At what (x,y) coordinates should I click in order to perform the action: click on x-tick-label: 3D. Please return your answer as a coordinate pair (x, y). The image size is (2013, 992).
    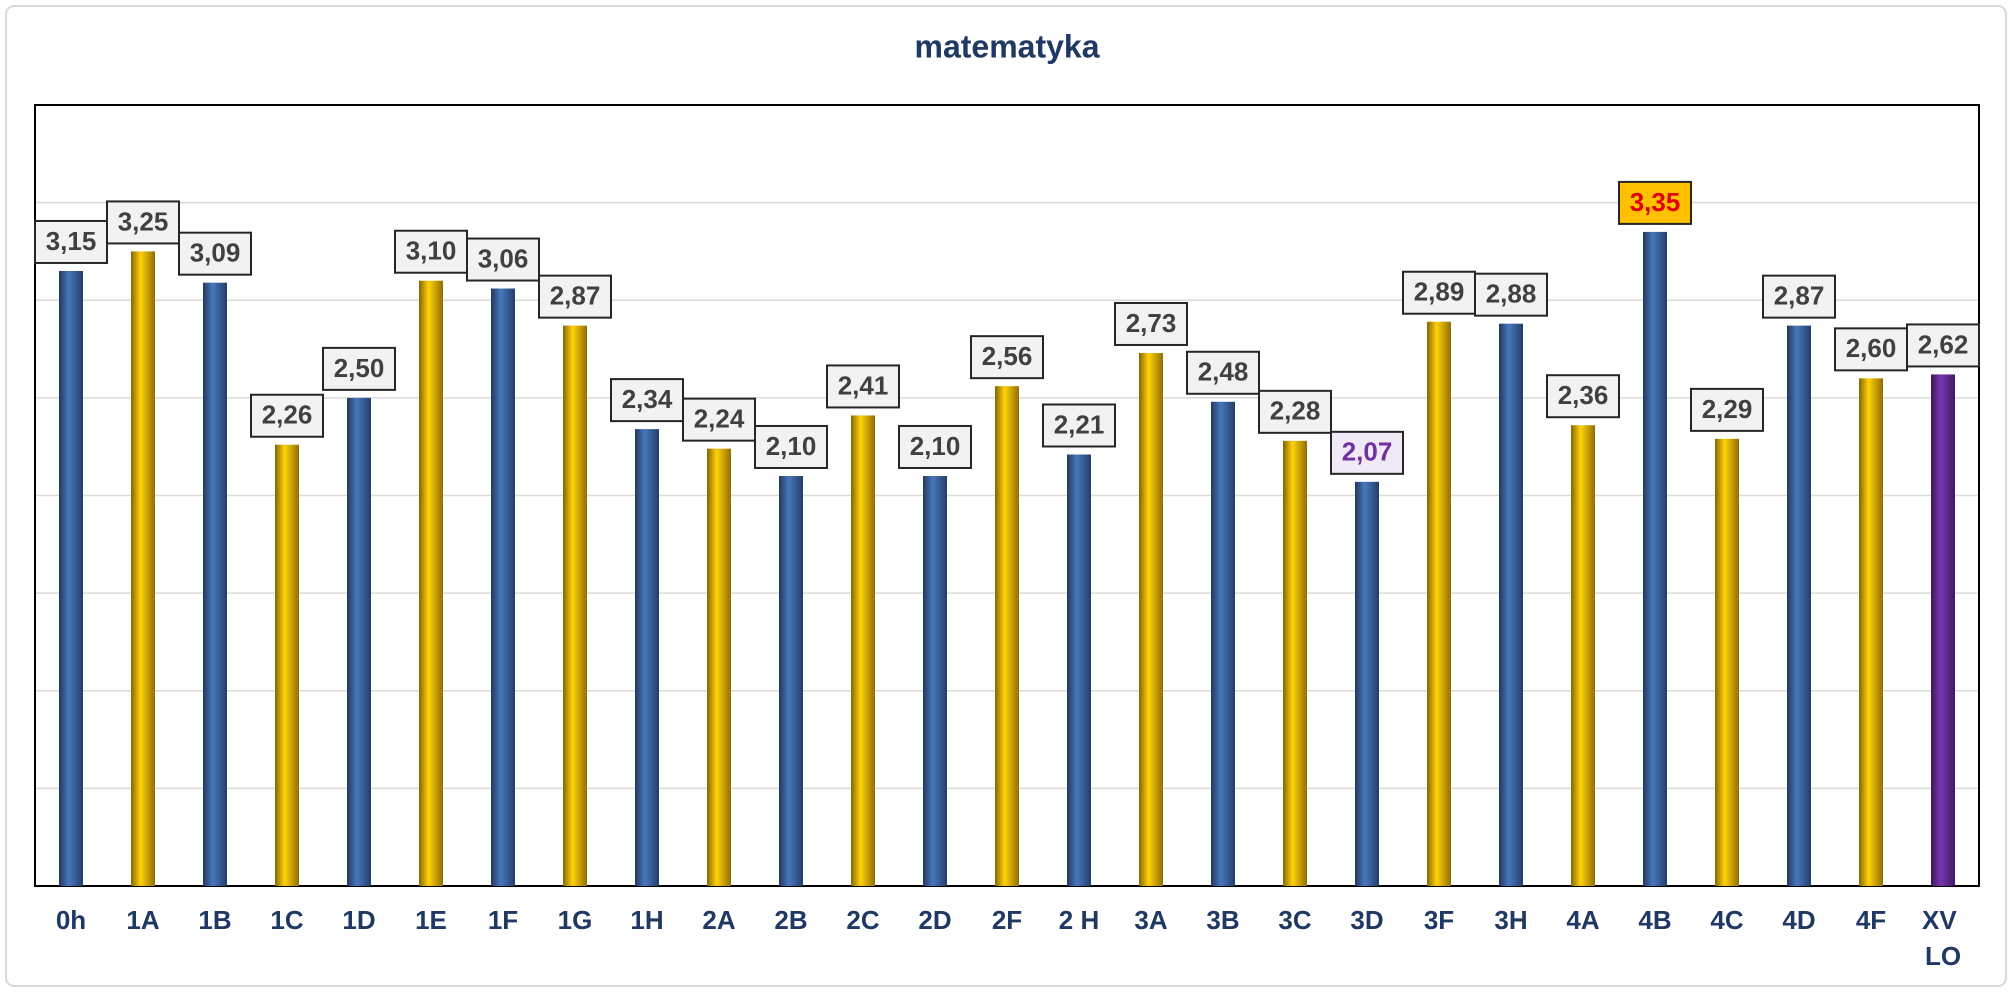
    Looking at the image, I should click on (1366, 920).